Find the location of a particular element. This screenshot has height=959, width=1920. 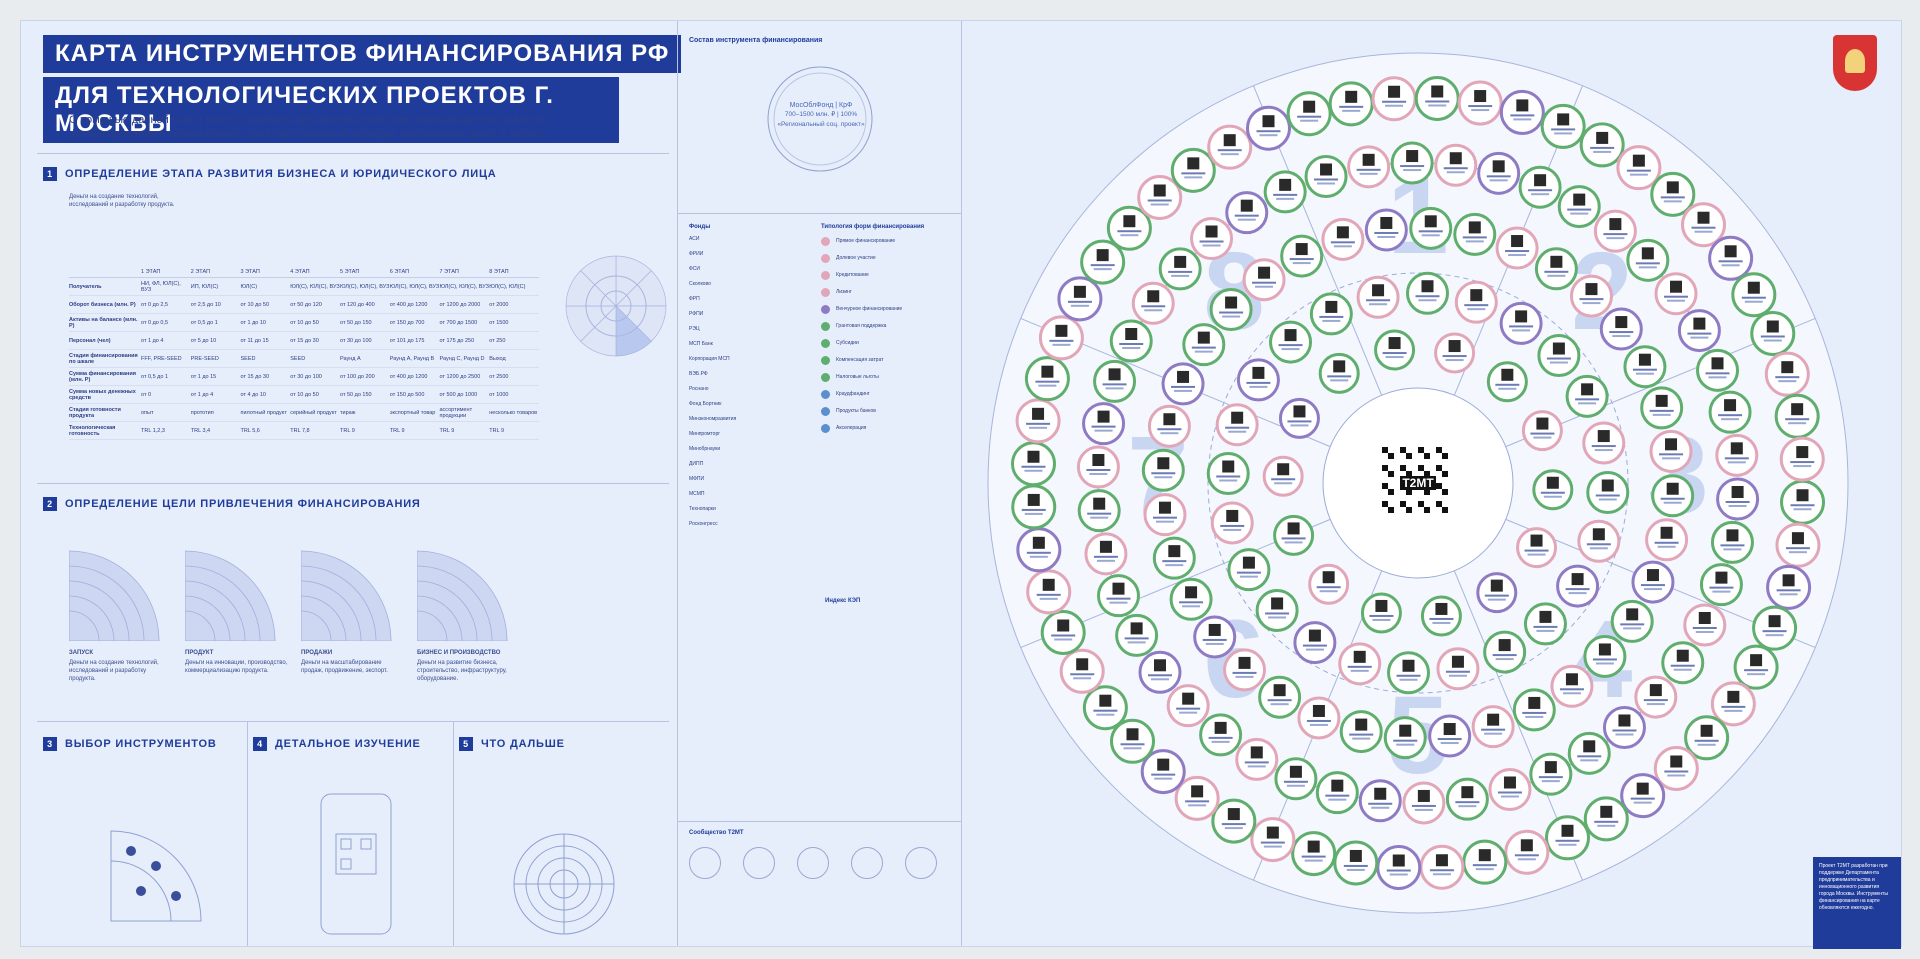

typology-label: Грантовая поддержка is located at coordinates (861, 326).